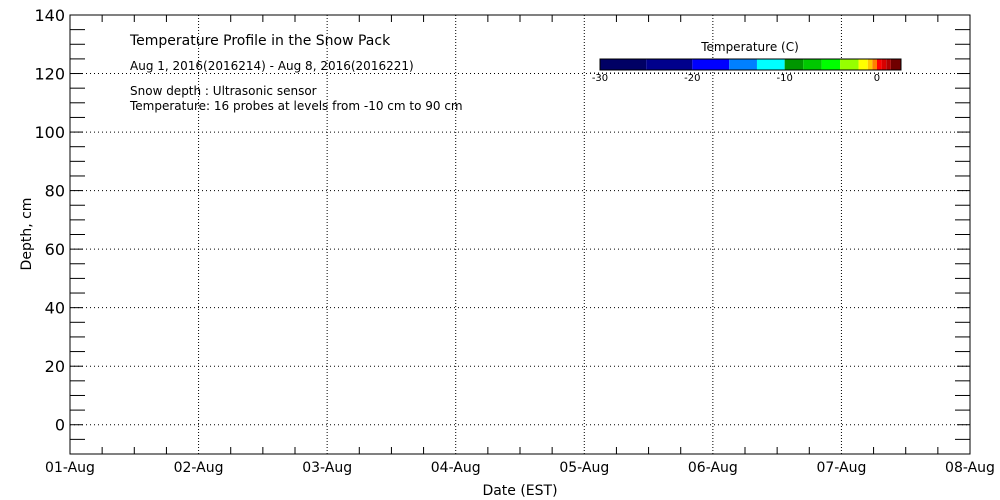 The image size is (1000, 500). Describe the element at coordinates (584, 468) in the screenshot. I see `x-tick-label: 05-Aug` at that location.